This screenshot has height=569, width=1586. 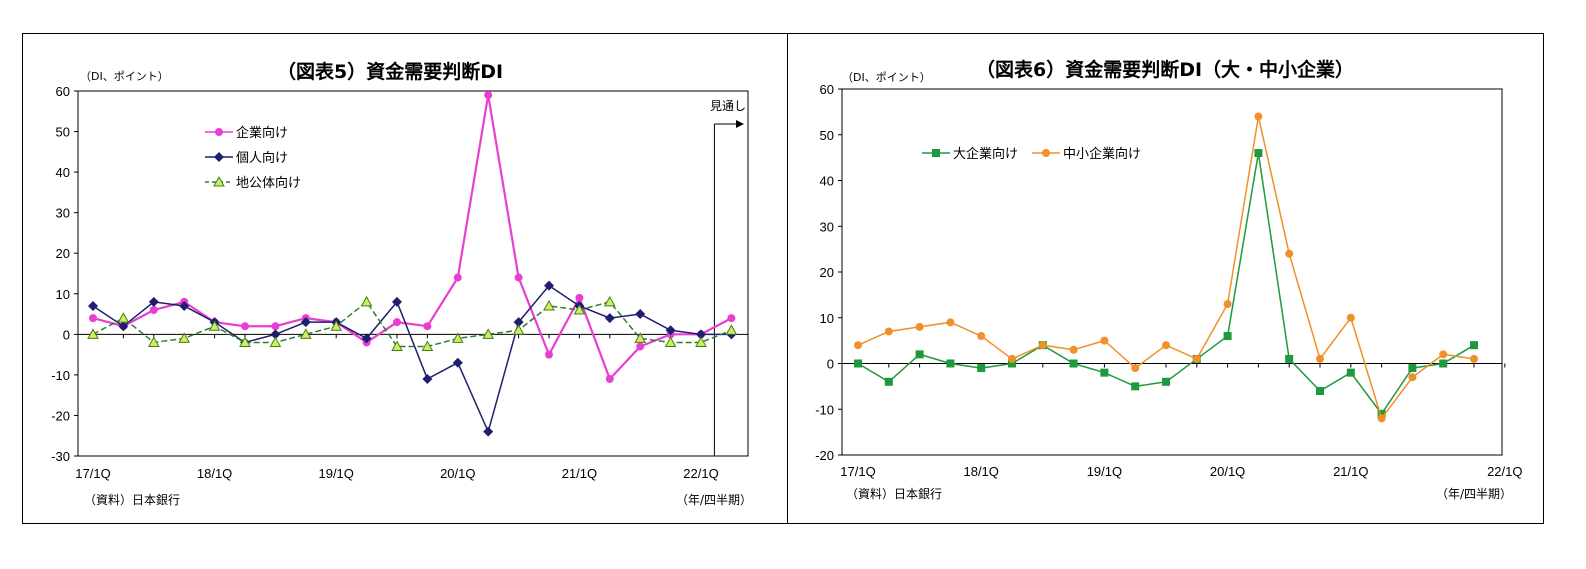 I want to click on chart1-x-tick-label: 19/1Q, so click(x=335, y=473).